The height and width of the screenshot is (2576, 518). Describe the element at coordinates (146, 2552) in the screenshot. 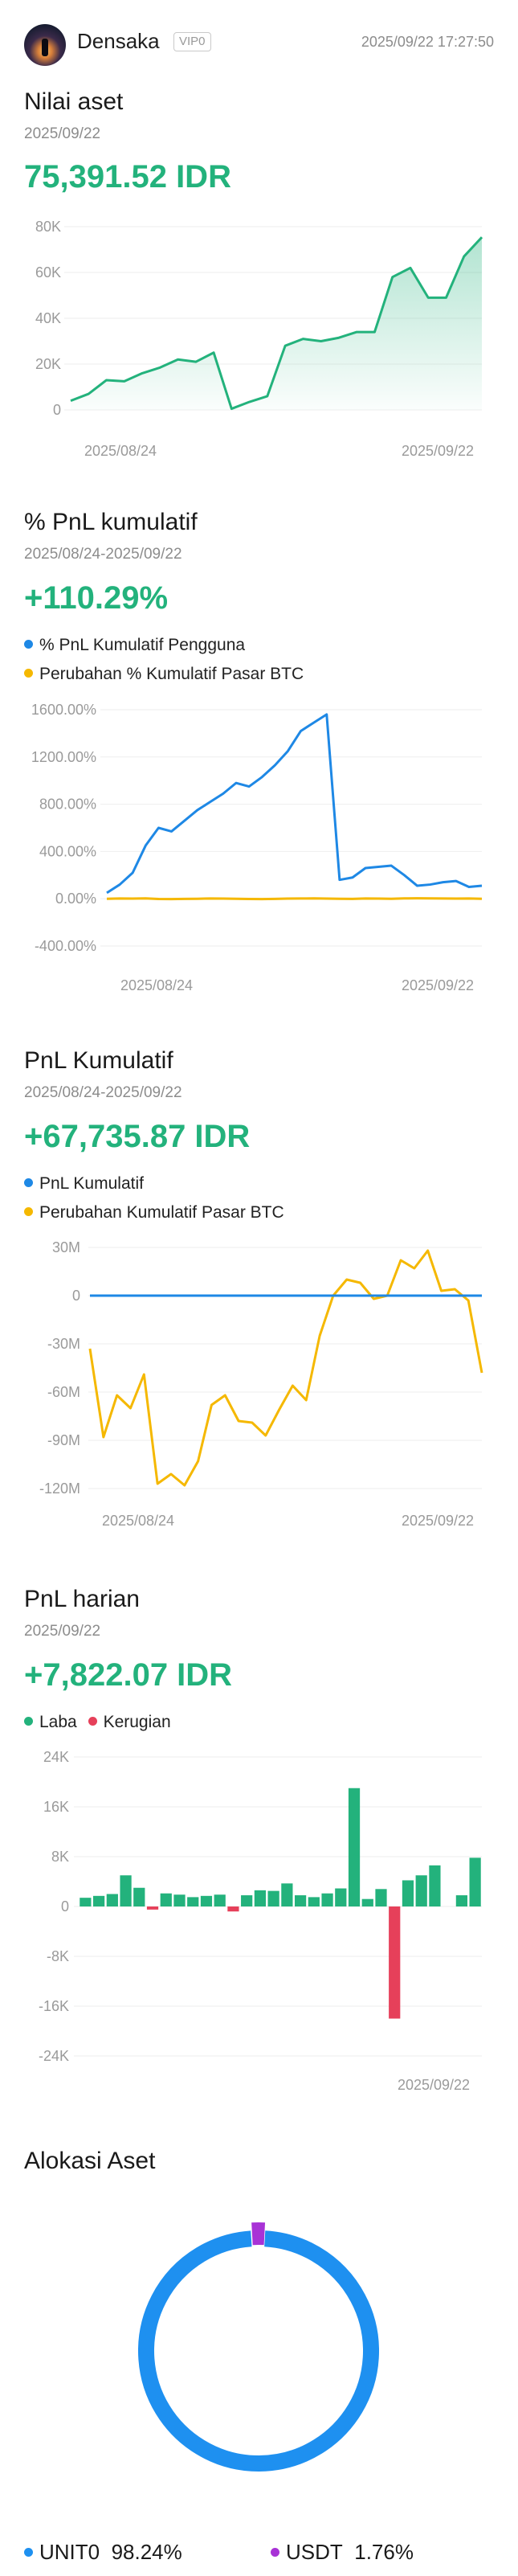

I see `allocation-percent: 98.24%` at that location.